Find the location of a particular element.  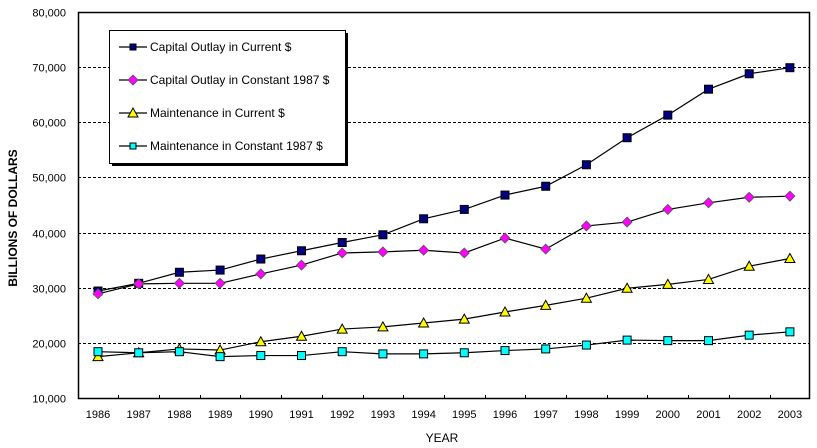

x-tick-label: 1995 is located at coordinates (464, 415).